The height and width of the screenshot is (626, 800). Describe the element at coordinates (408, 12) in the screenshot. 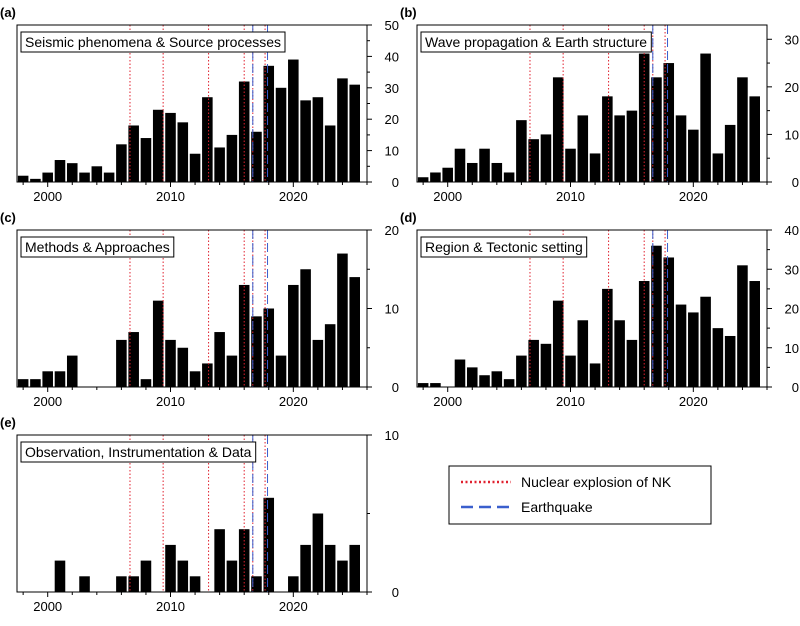

I see `panel-letter: (b)` at that location.